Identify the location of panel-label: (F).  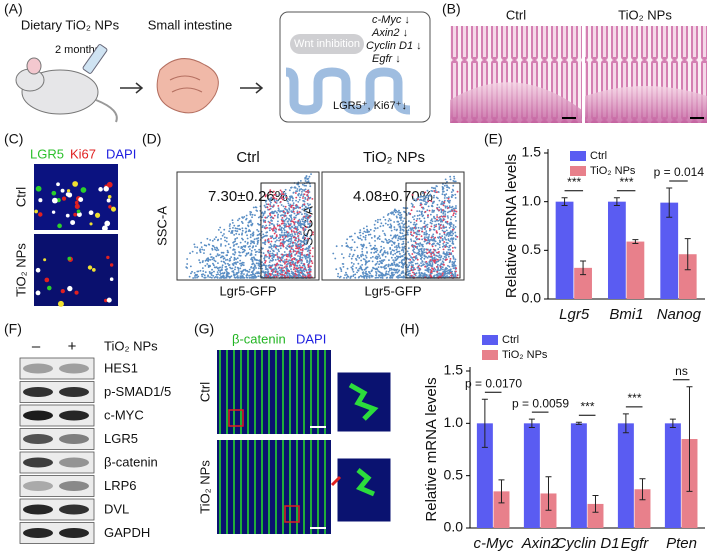
(13, 329).